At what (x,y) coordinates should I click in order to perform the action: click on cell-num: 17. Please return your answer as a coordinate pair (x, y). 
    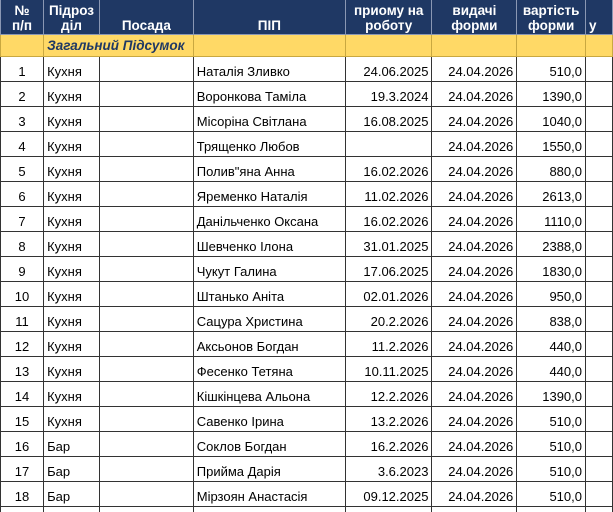
    Looking at the image, I should click on (22, 469).